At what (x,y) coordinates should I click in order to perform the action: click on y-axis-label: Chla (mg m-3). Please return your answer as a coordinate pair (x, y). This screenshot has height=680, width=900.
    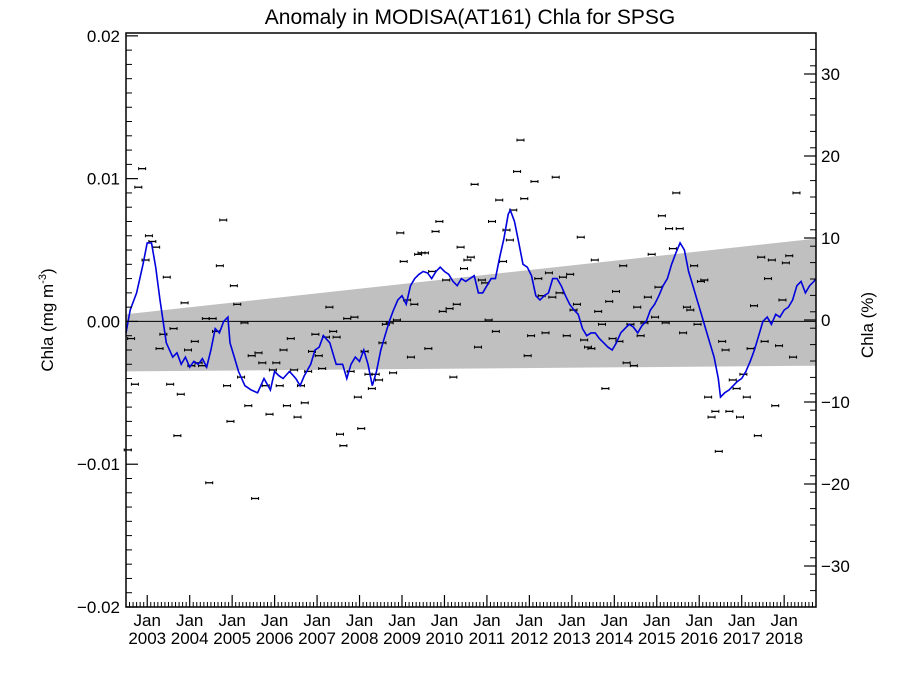
    Looking at the image, I should click on (47, 319).